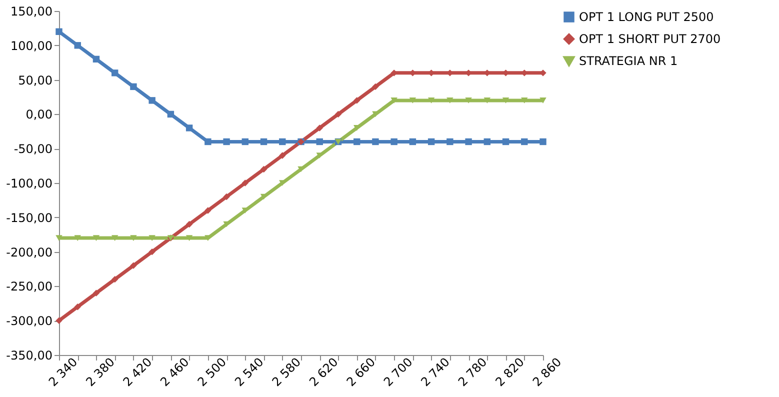 Image resolution: width=779 pixels, height=397 pixels. Describe the element at coordinates (323, 372) in the screenshot. I see `x-tick-label: 2 620` at that location.